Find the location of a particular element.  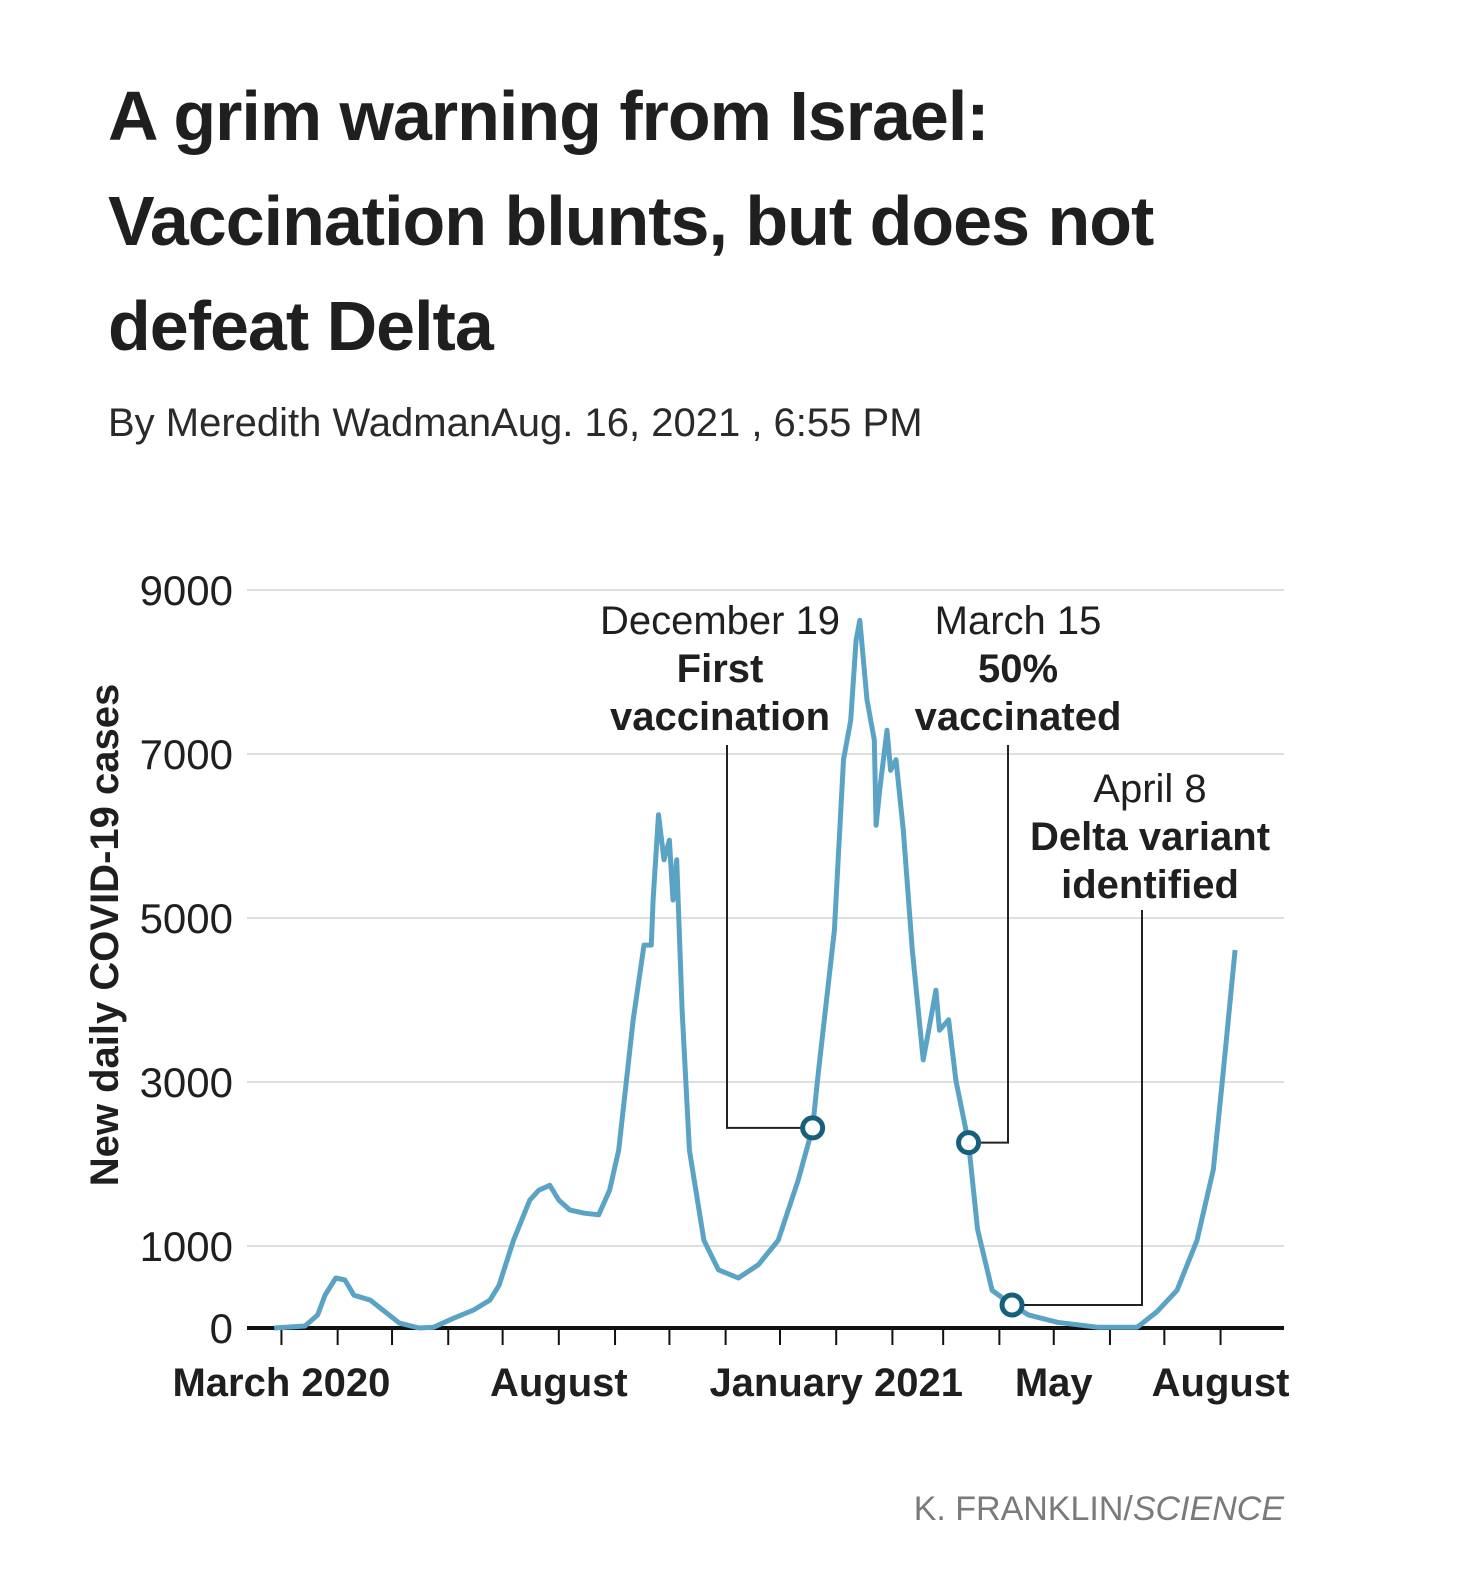

headline-line: defeat Delta is located at coordinates (301, 326).